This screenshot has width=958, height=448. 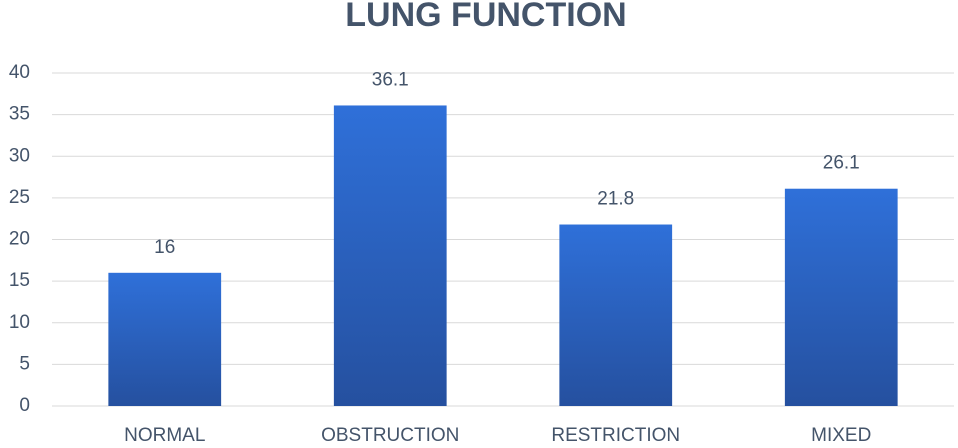 What do you see at coordinates (615, 199) in the screenshot?
I see `data-label: 21.8` at bounding box center [615, 199].